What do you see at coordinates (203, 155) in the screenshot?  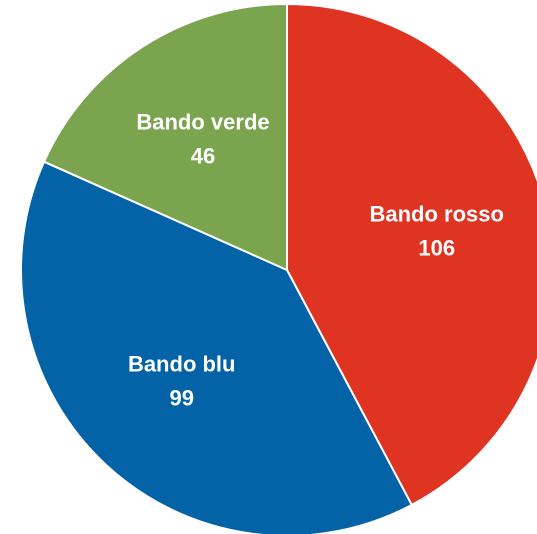 I see `slice-value: 46` at bounding box center [203, 155].